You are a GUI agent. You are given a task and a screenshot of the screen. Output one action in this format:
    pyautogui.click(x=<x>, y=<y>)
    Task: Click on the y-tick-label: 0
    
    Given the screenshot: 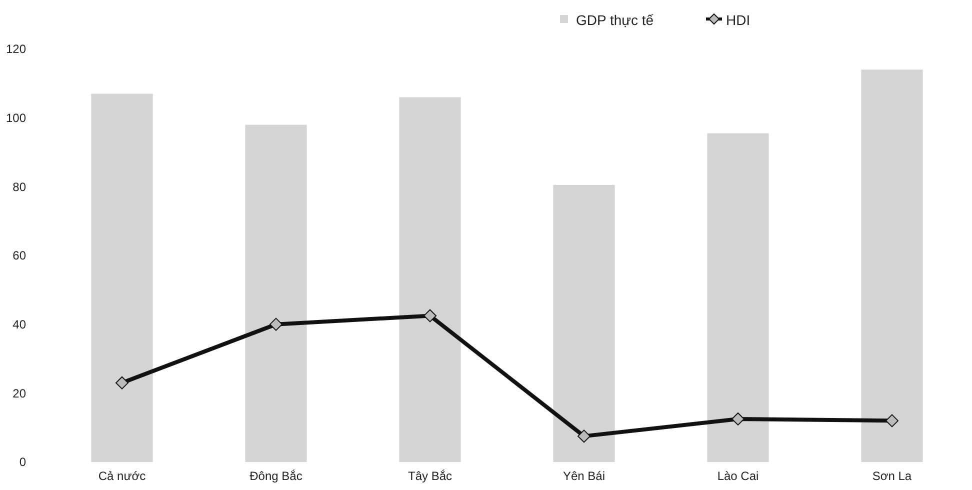 What is the action you would take?
    pyautogui.click(x=22, y=462)
    